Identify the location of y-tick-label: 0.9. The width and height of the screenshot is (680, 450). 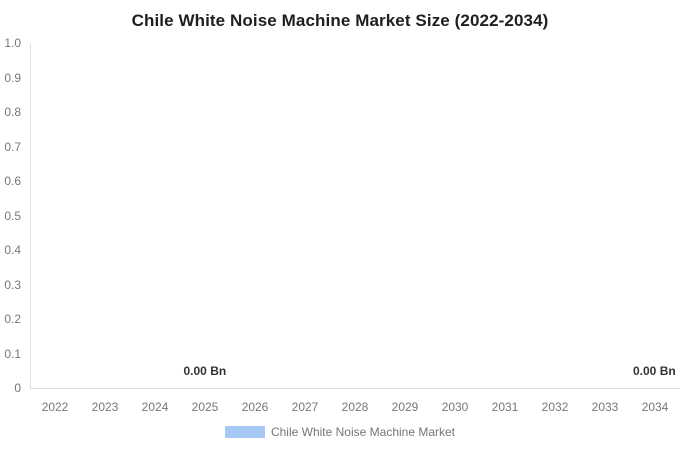
(12, 77).